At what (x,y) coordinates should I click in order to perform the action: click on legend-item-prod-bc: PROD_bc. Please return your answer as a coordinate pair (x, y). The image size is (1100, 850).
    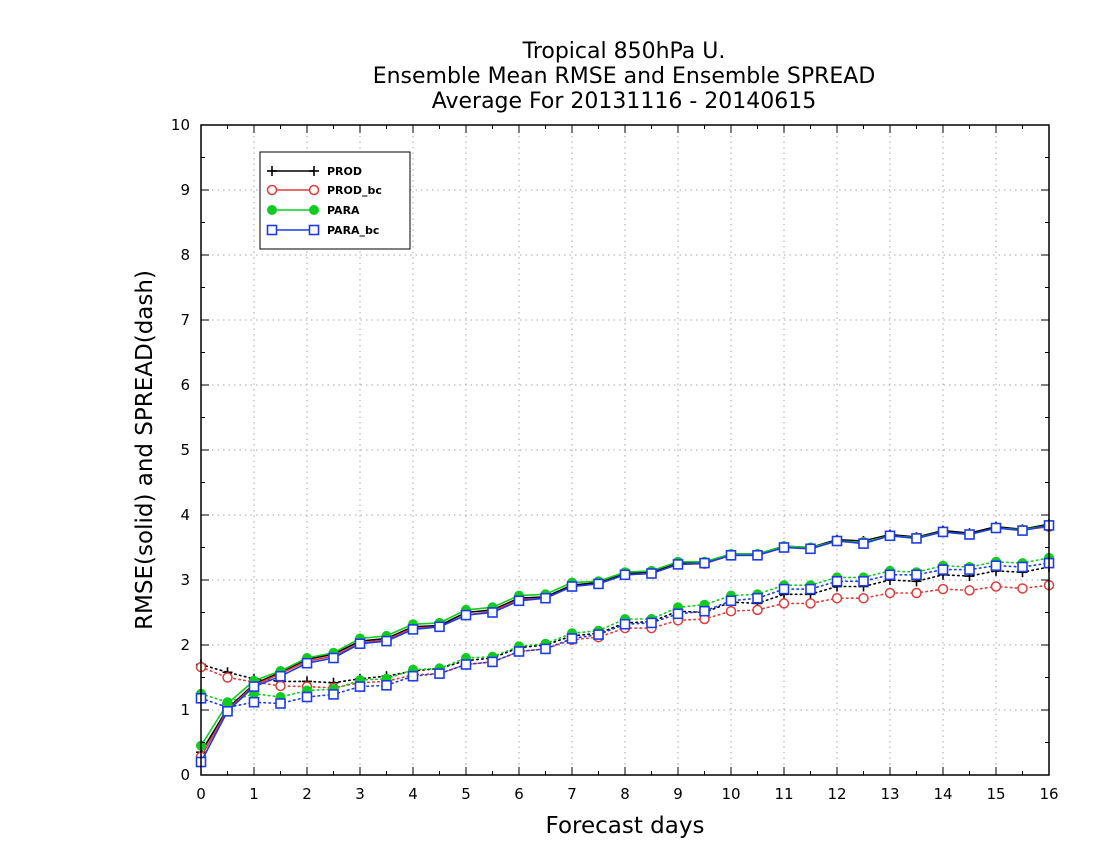
    Looking at the image, I should click on (324, 190).